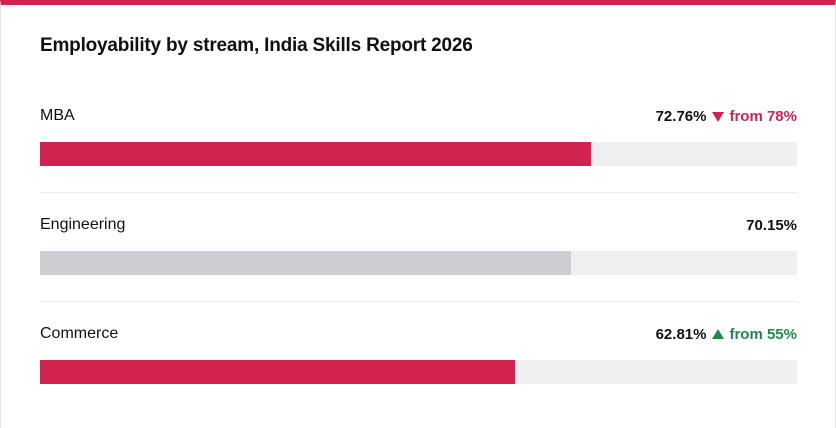 The height and width of the screenshot is (428, 836). I want to click on value-group: 70.15%, so click(771, 225).